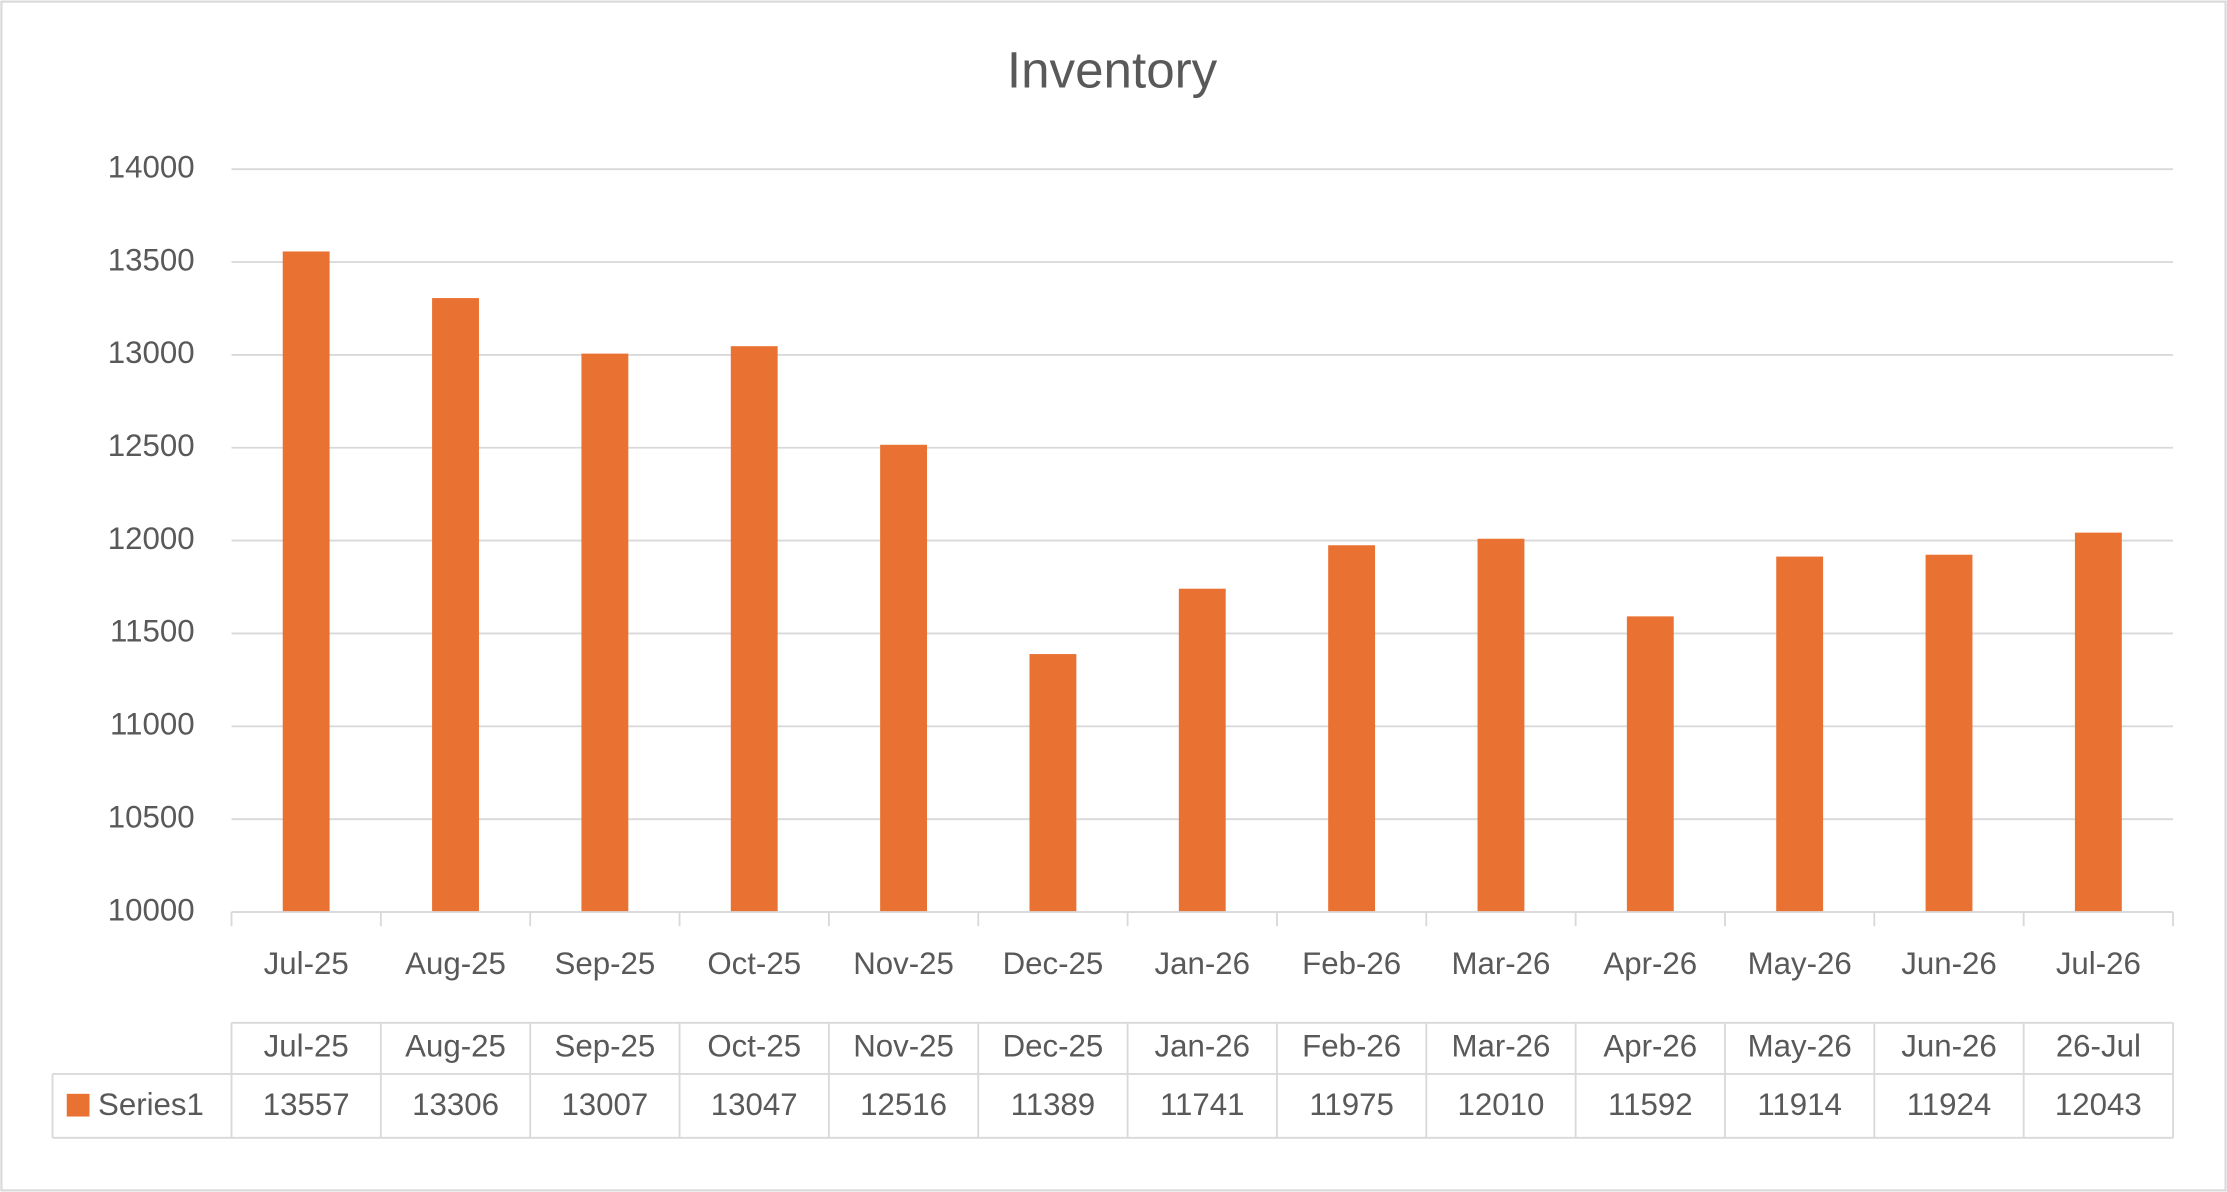  I want to click on y-tick-label: 12000, so click(151, 538).